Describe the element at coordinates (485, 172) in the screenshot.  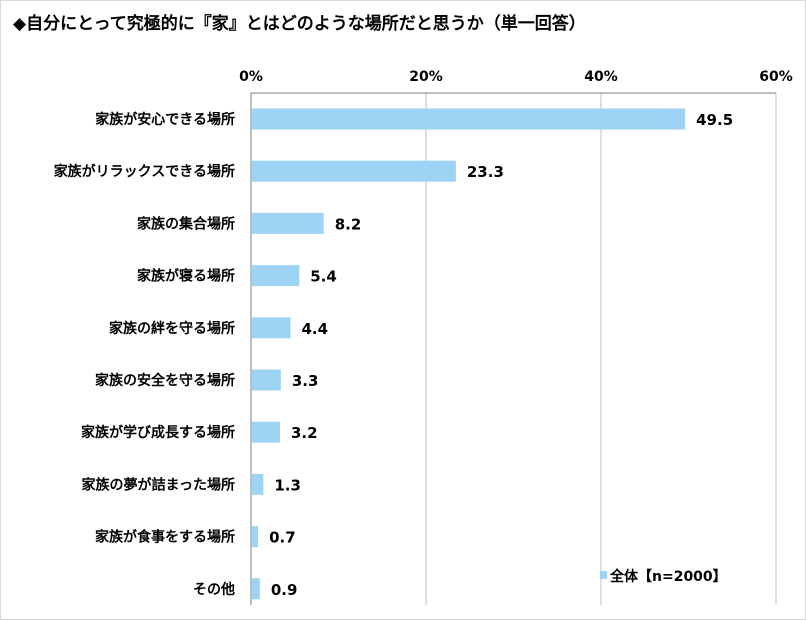
I see `data-label: 23.3` at that location.